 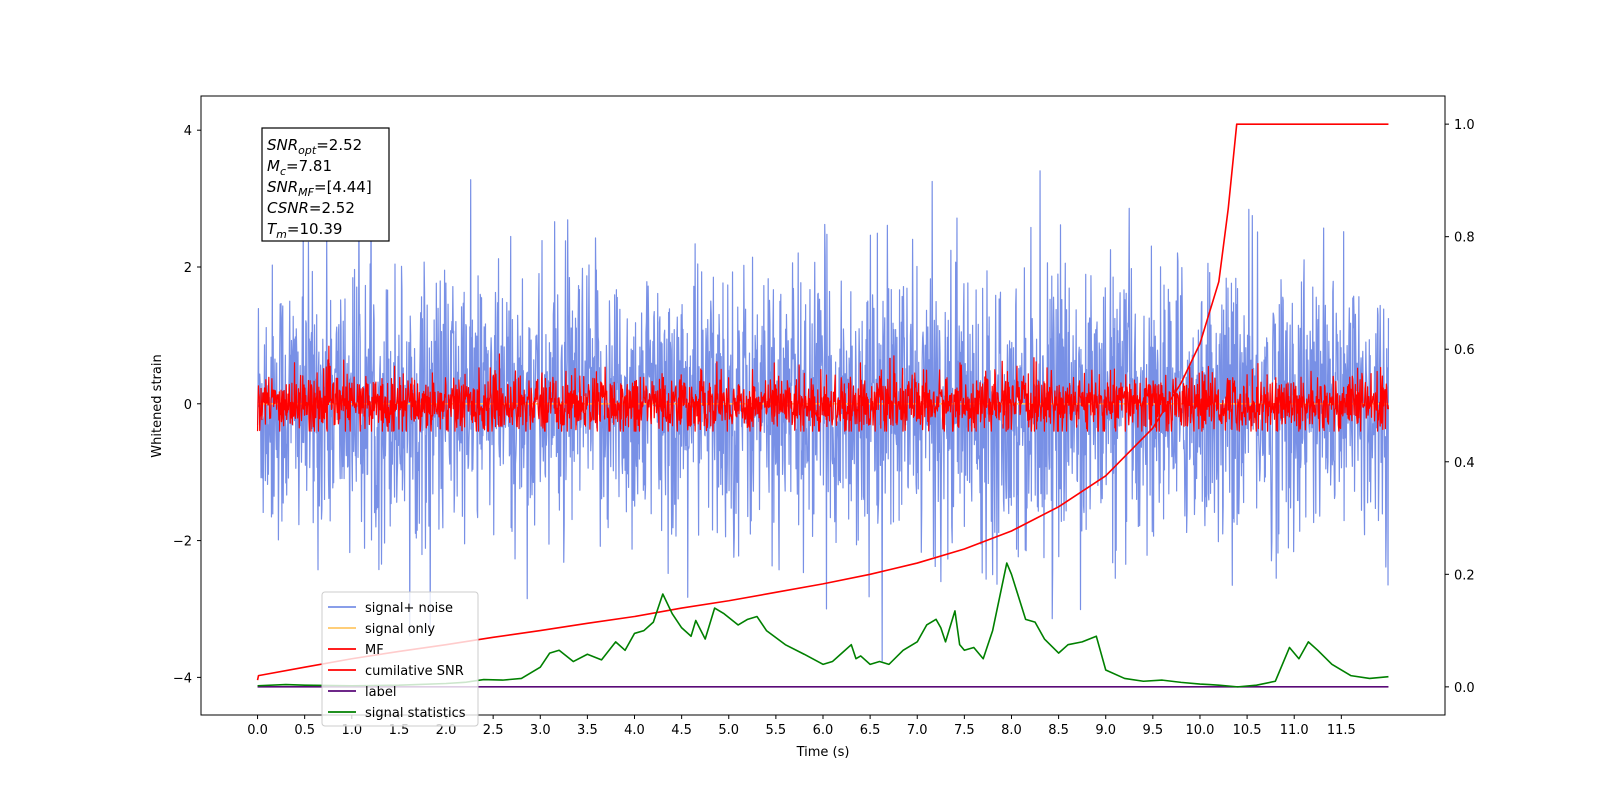 I want to click on x-tick-label: 0.5, so click(x=304, y=730).